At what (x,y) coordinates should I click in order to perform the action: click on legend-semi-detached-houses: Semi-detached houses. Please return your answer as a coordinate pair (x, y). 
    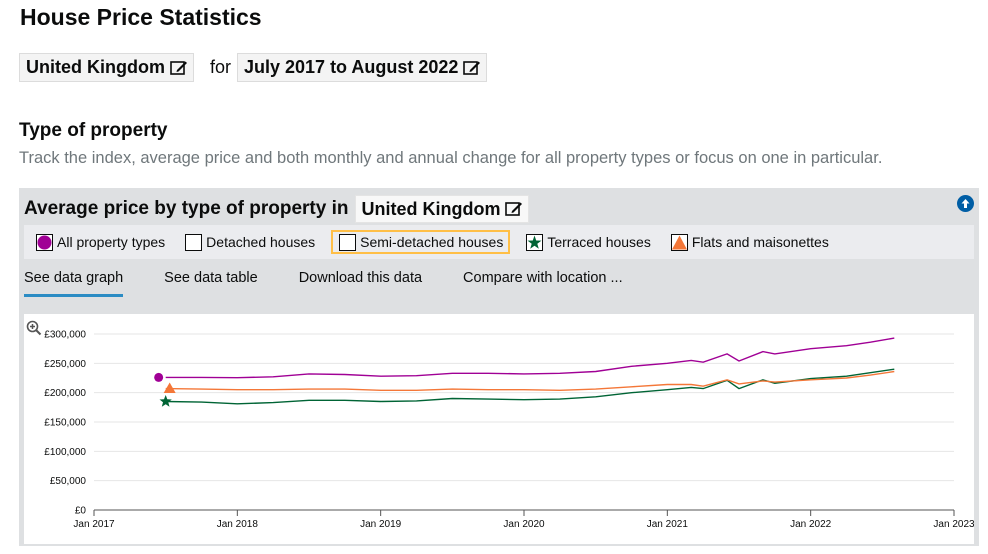
    Looking at the image, I should click on (421, 242).